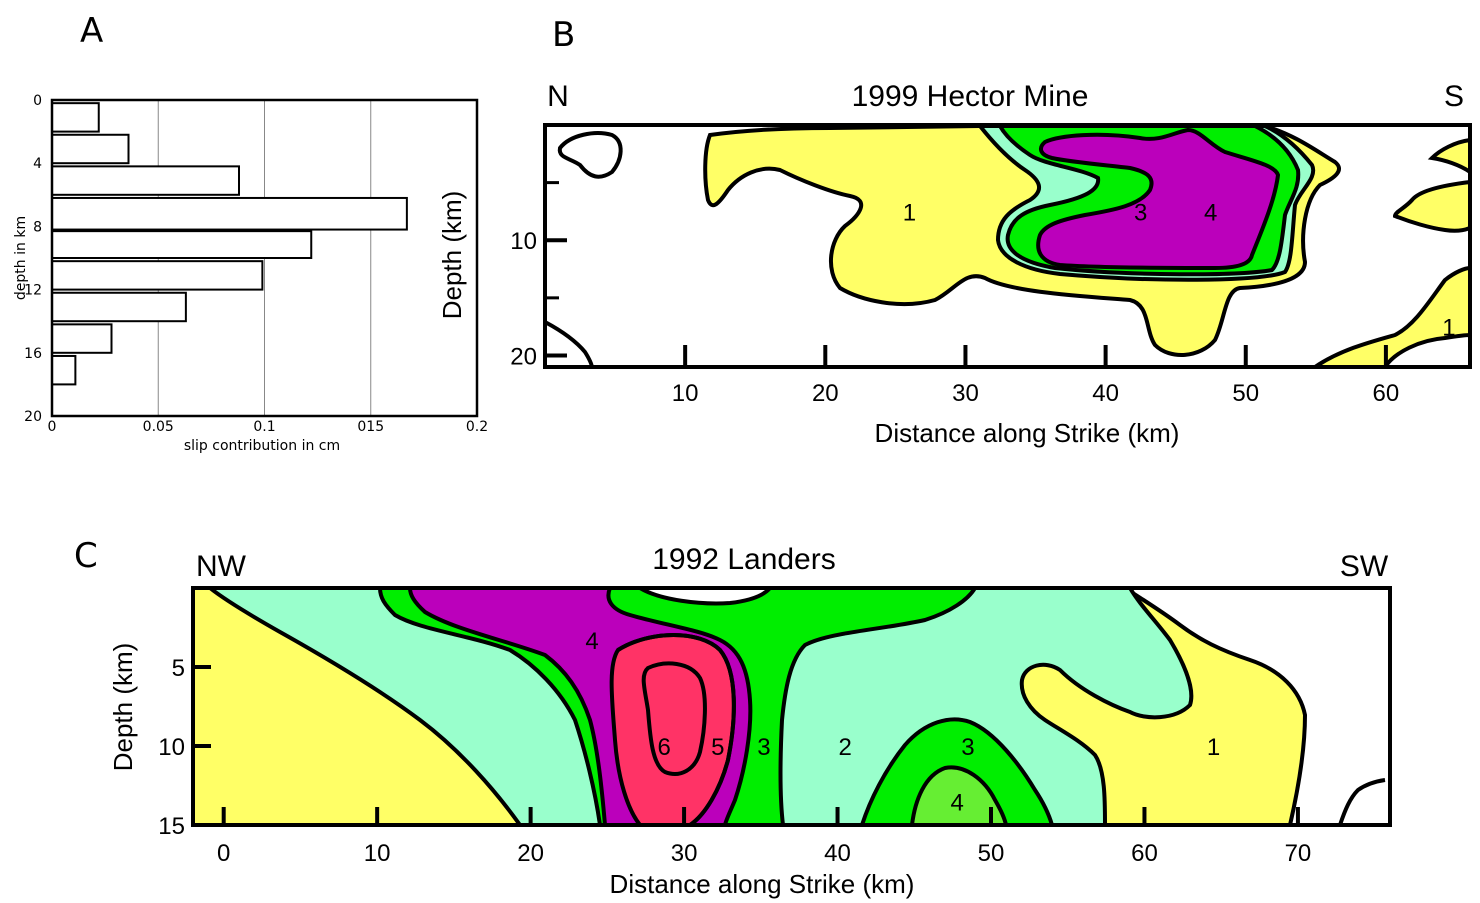 This screenshot has height=903, width=1480. I want to click on panel-b-white-island, so click(590, 155).